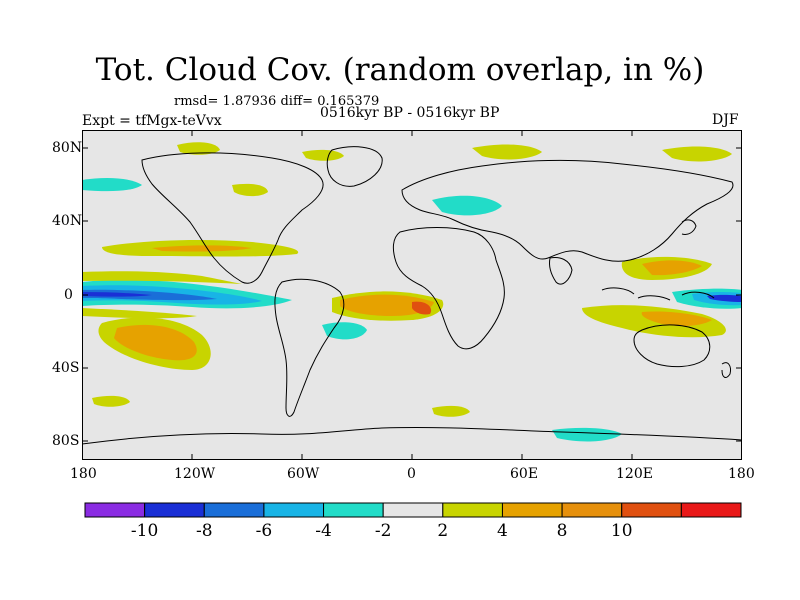 Image resolution: width=800 pixels, height=600 pixels. Describe the element at coordinates (67, 221) in the screenshot. I see `y-tick-label: 40N` at that location.